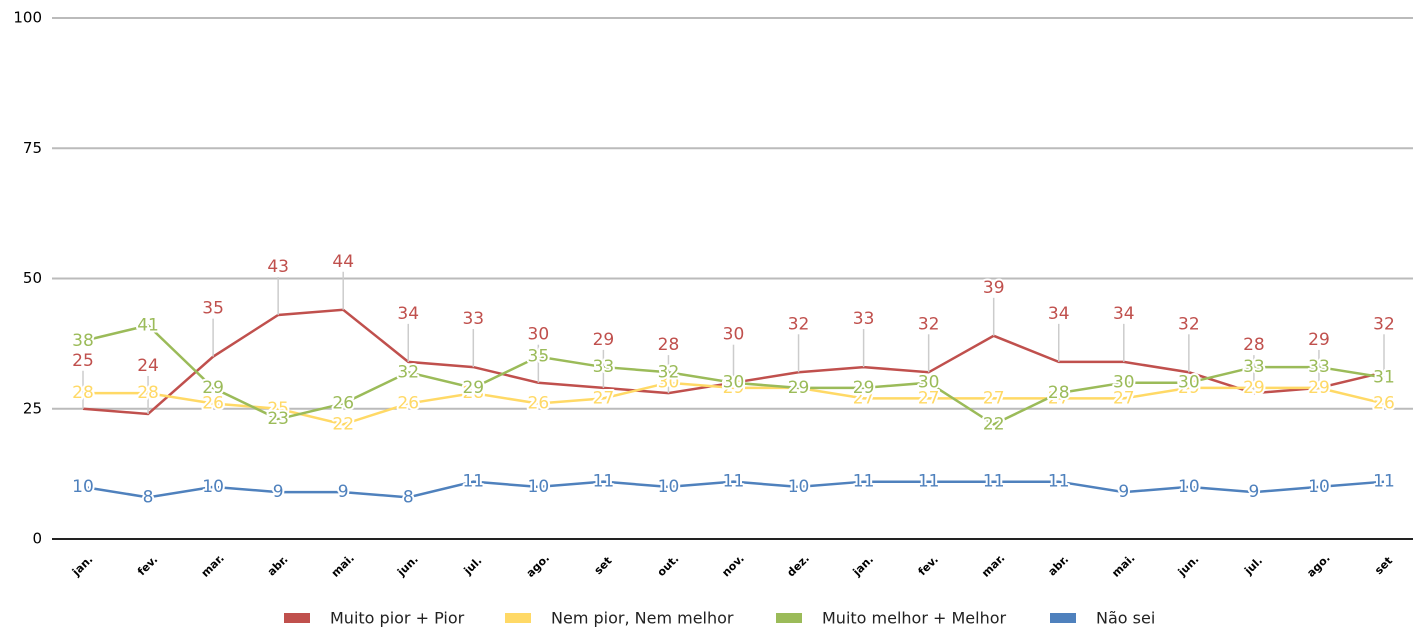  I want to click on y-tick-label: 100, so click(27, 18).